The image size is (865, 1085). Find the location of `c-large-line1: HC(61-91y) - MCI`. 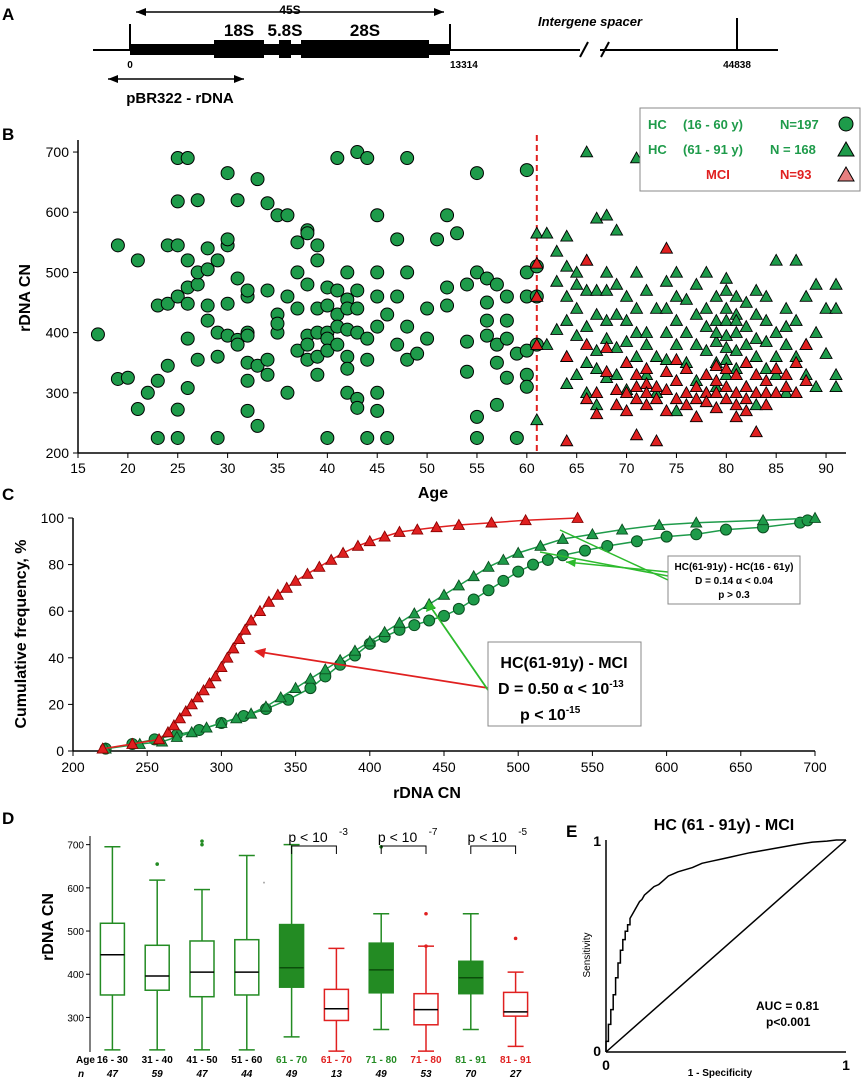

c-large-line1: HC(61-91y) - MCI is located at coordinates (563, 663).